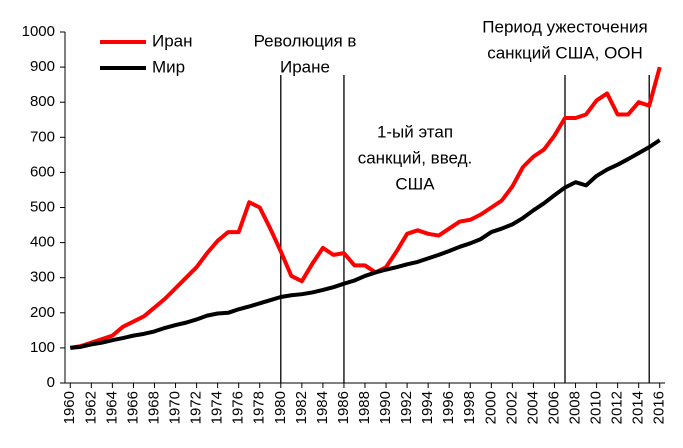  What do you see at coordinates (42, 171) in the screenshot?
I see `y-tick-label: 600` at bounding box center [42, 171].